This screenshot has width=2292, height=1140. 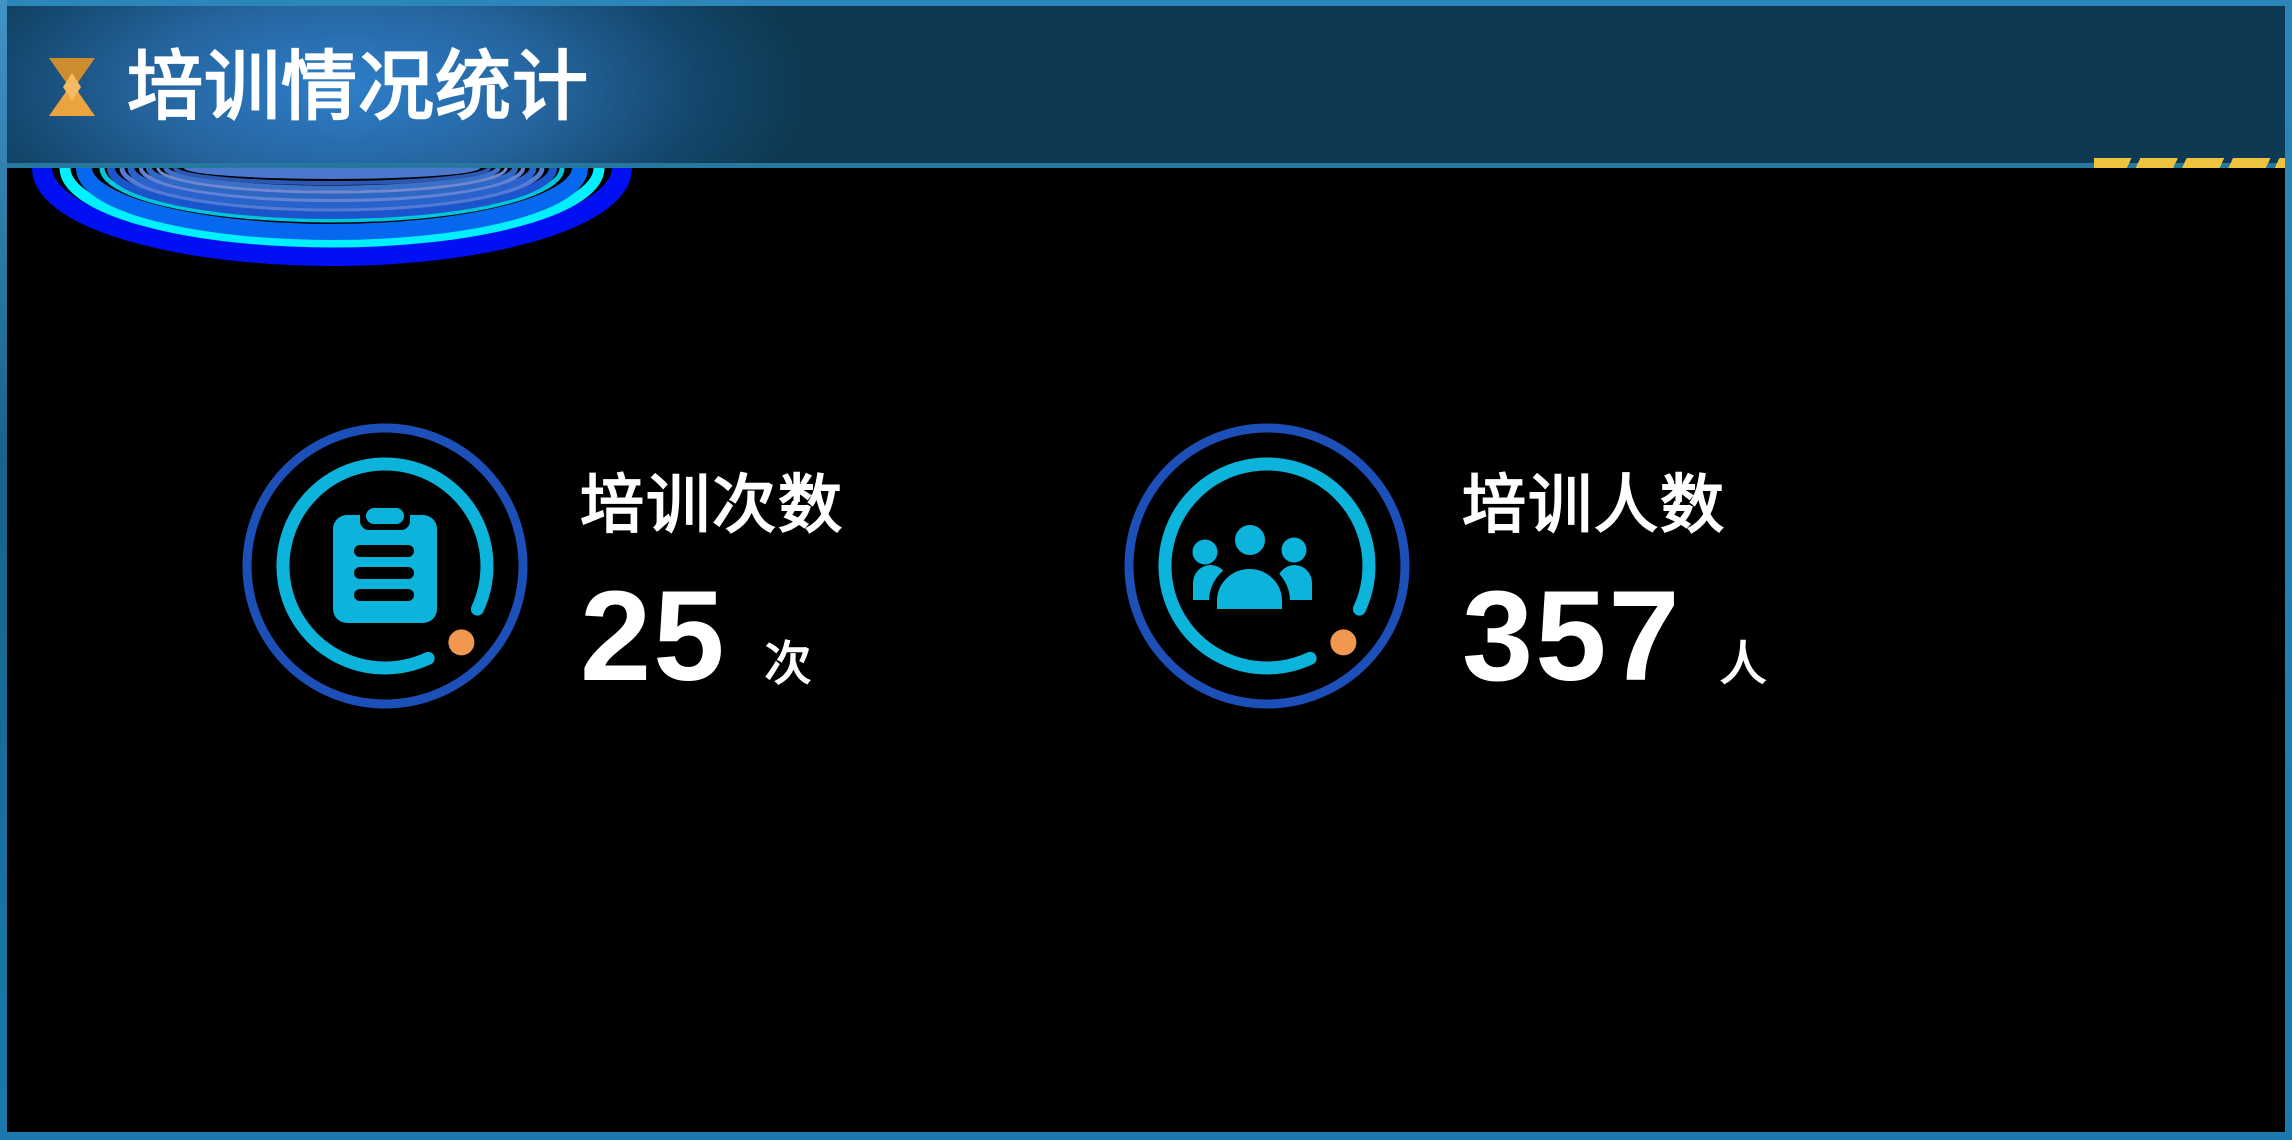 I want to click on panel-header: 培训情况统计, so click(x=1146, y=84).